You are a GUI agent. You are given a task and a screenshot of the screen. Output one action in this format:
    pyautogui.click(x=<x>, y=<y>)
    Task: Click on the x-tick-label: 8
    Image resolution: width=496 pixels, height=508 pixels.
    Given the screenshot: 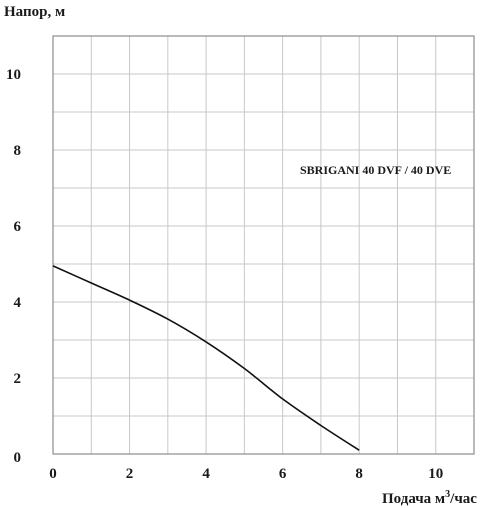 What is the action you would take?
    pyautogui.click(x=359, y=474)
    